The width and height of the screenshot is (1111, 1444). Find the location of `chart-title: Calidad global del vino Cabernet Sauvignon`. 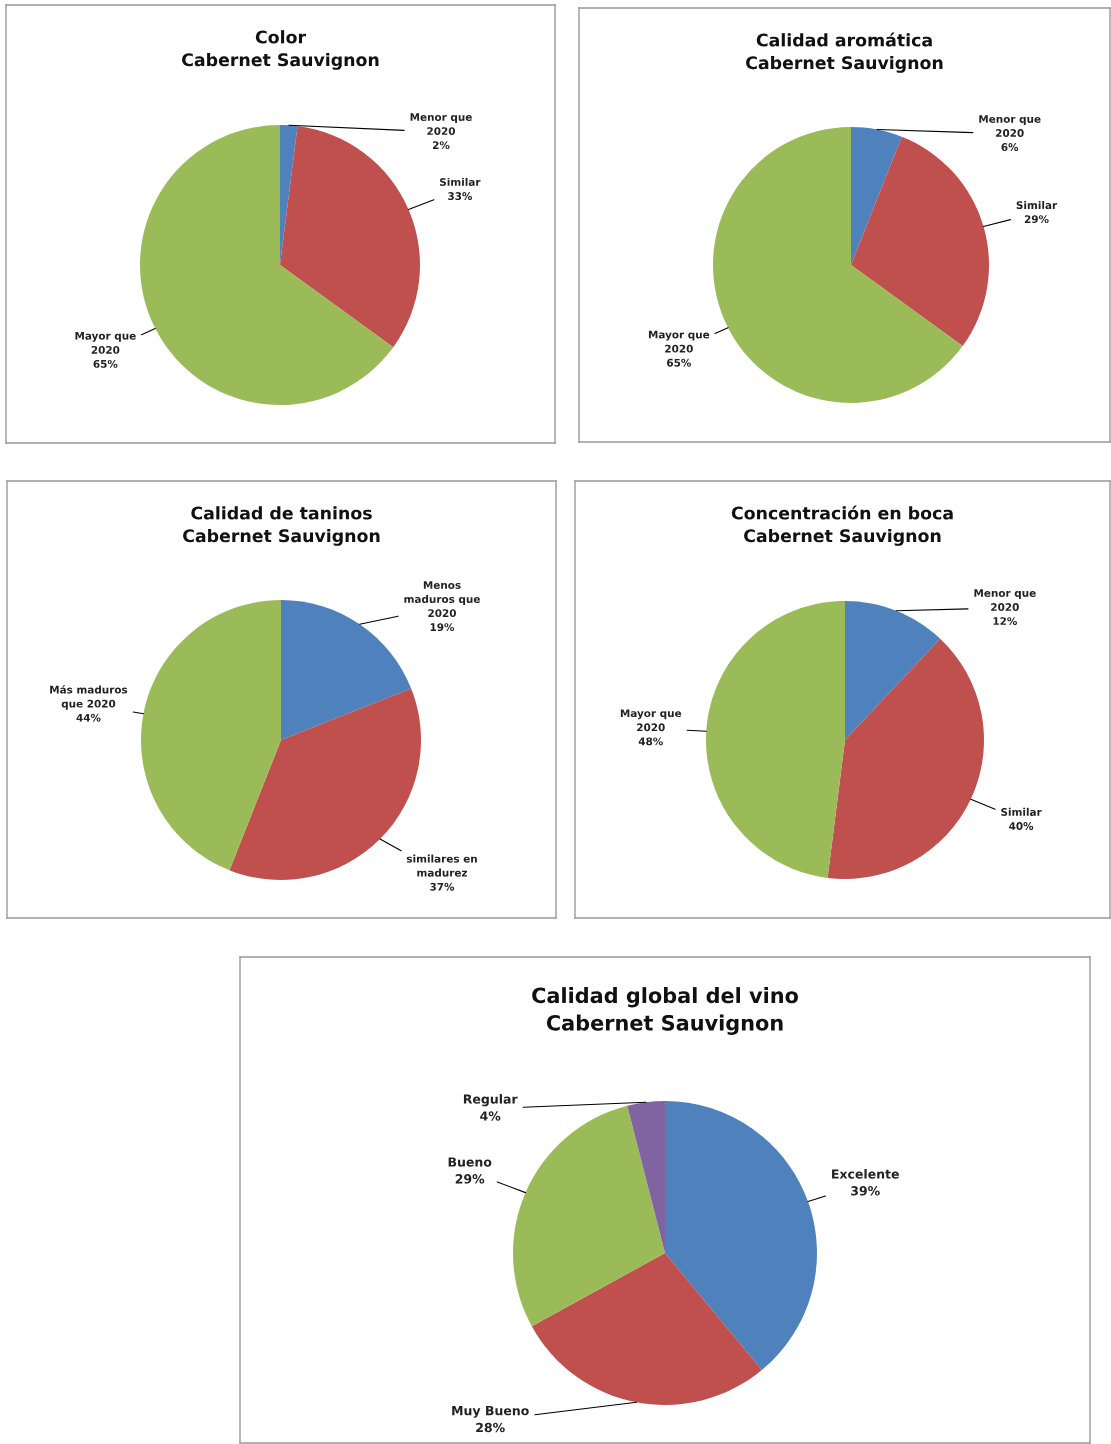

chart-title: Calidad global del vino Cabernet Sauvignon is located at coordinates (665, 1011).